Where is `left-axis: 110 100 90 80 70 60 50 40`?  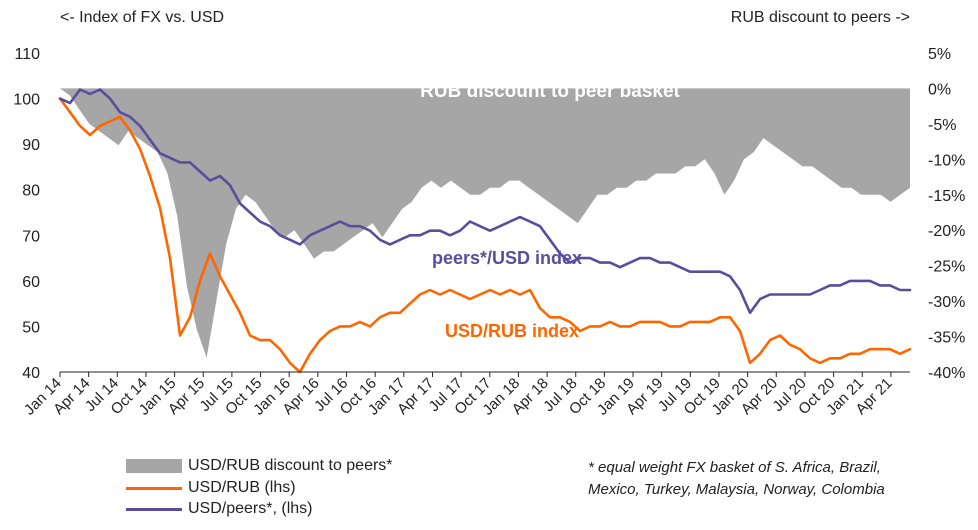
left-axis: 110 100 90 80 70 60 50 40 is located at coordinates (26, 214).